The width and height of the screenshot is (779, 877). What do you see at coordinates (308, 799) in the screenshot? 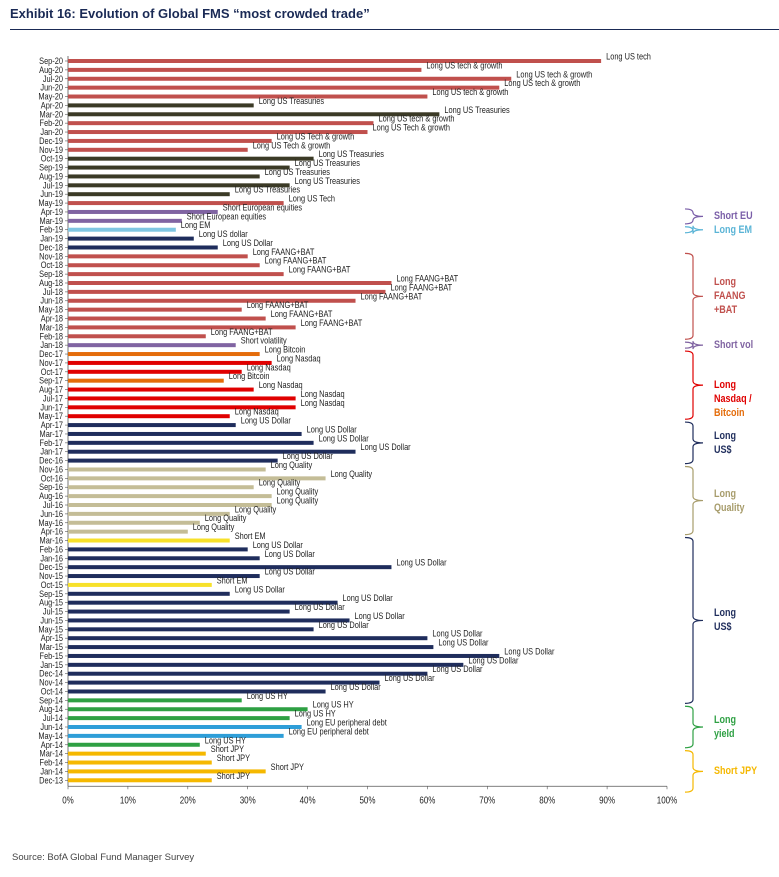
I see `x-tick-label: 40%` at bounding box center [308, 799].